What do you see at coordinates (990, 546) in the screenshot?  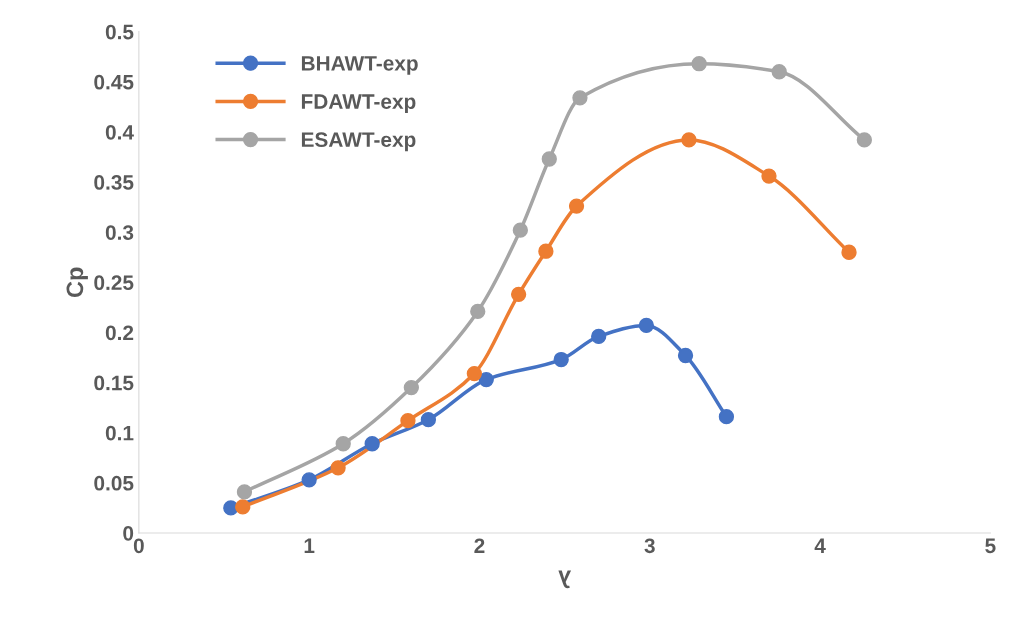 I see `x-tick-label: 5` at bounding box center [990, 546].